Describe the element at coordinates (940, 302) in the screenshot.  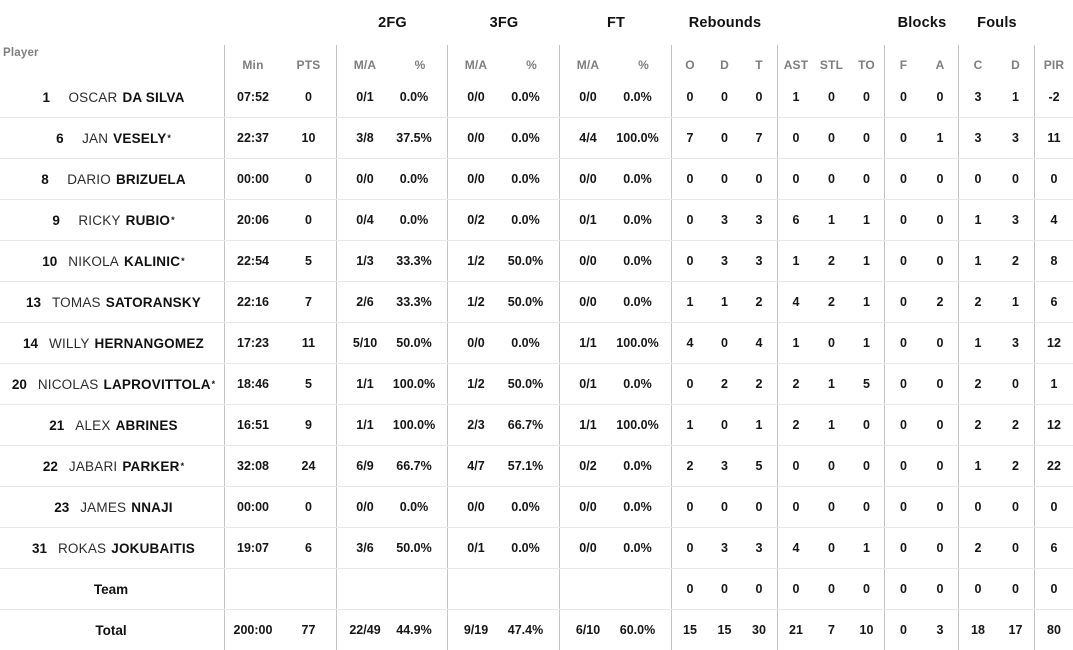
I see `stat-blk-a: 2` at that location.